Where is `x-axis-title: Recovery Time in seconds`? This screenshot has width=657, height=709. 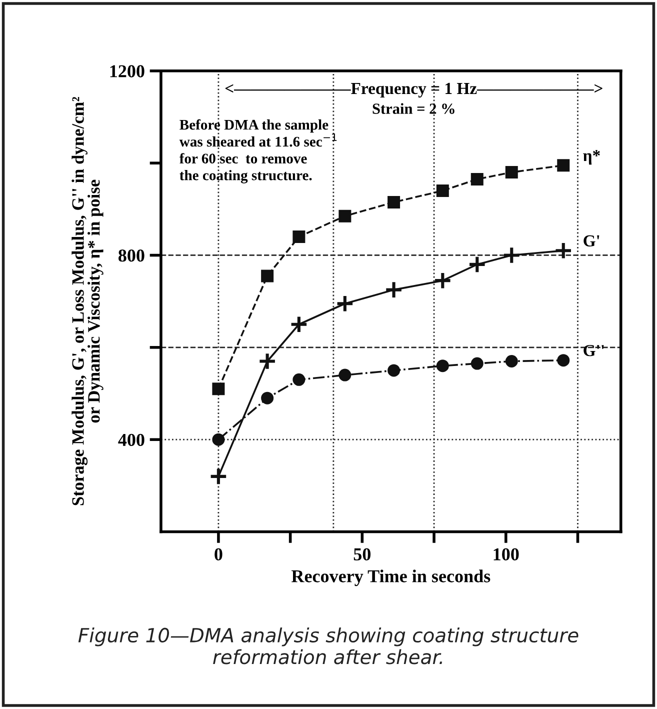 x-axis-title: Recovery Time in seconds is located at coordinates (390, 578).